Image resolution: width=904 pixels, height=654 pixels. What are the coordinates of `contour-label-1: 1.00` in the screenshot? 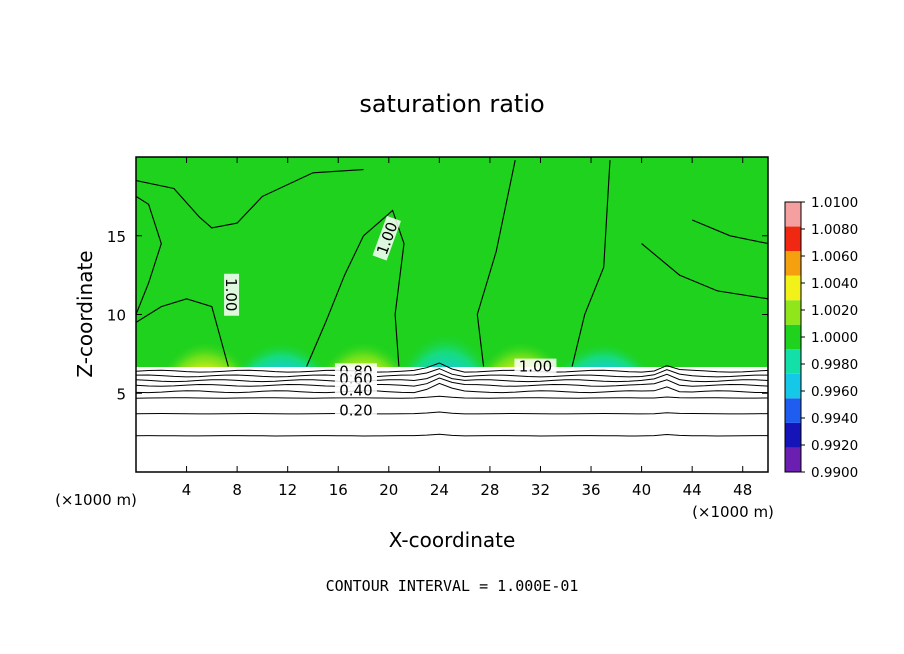 It's located at (231, 294).